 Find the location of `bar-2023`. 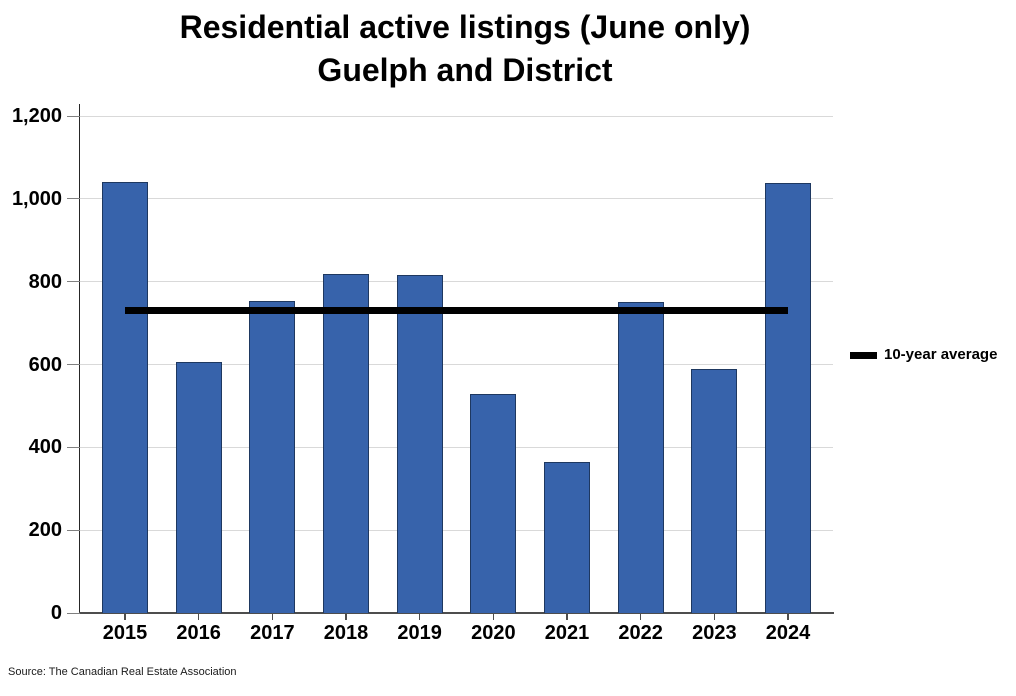

bar-2023 is located at coordinates (714, 490).